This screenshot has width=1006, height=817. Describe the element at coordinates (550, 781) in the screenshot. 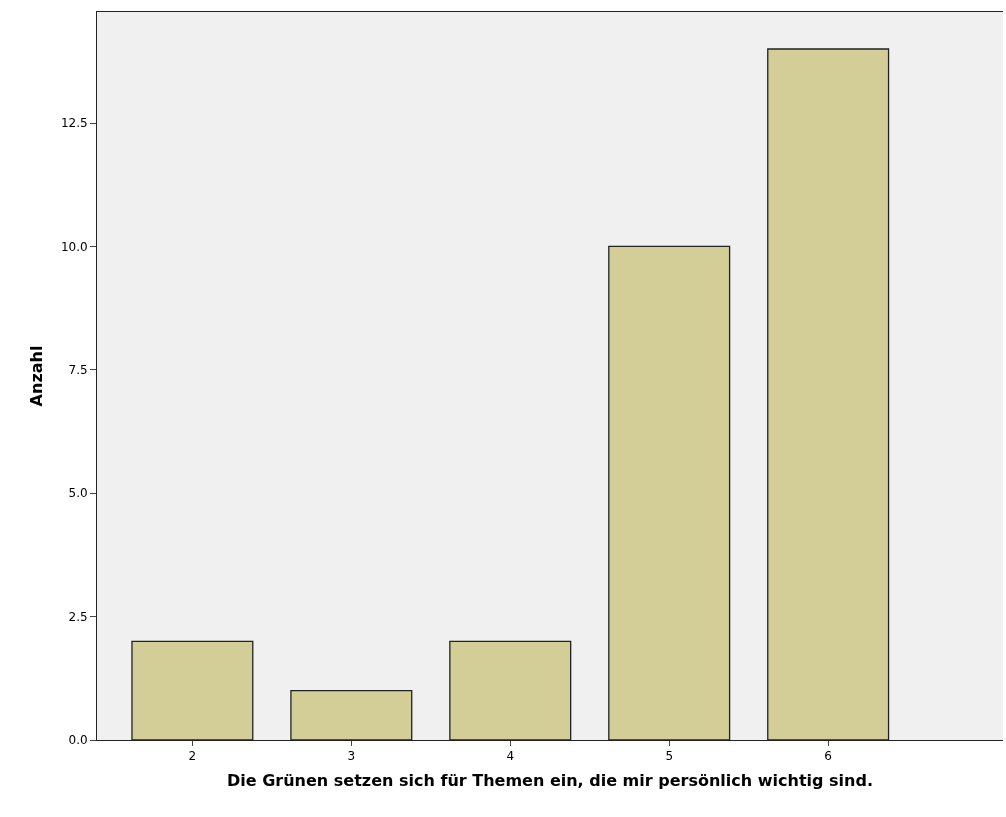

I see `x-axis-title: Die Grünen setzen sich für Themen ein, die mir persönlich wichtig sind.` at that location.